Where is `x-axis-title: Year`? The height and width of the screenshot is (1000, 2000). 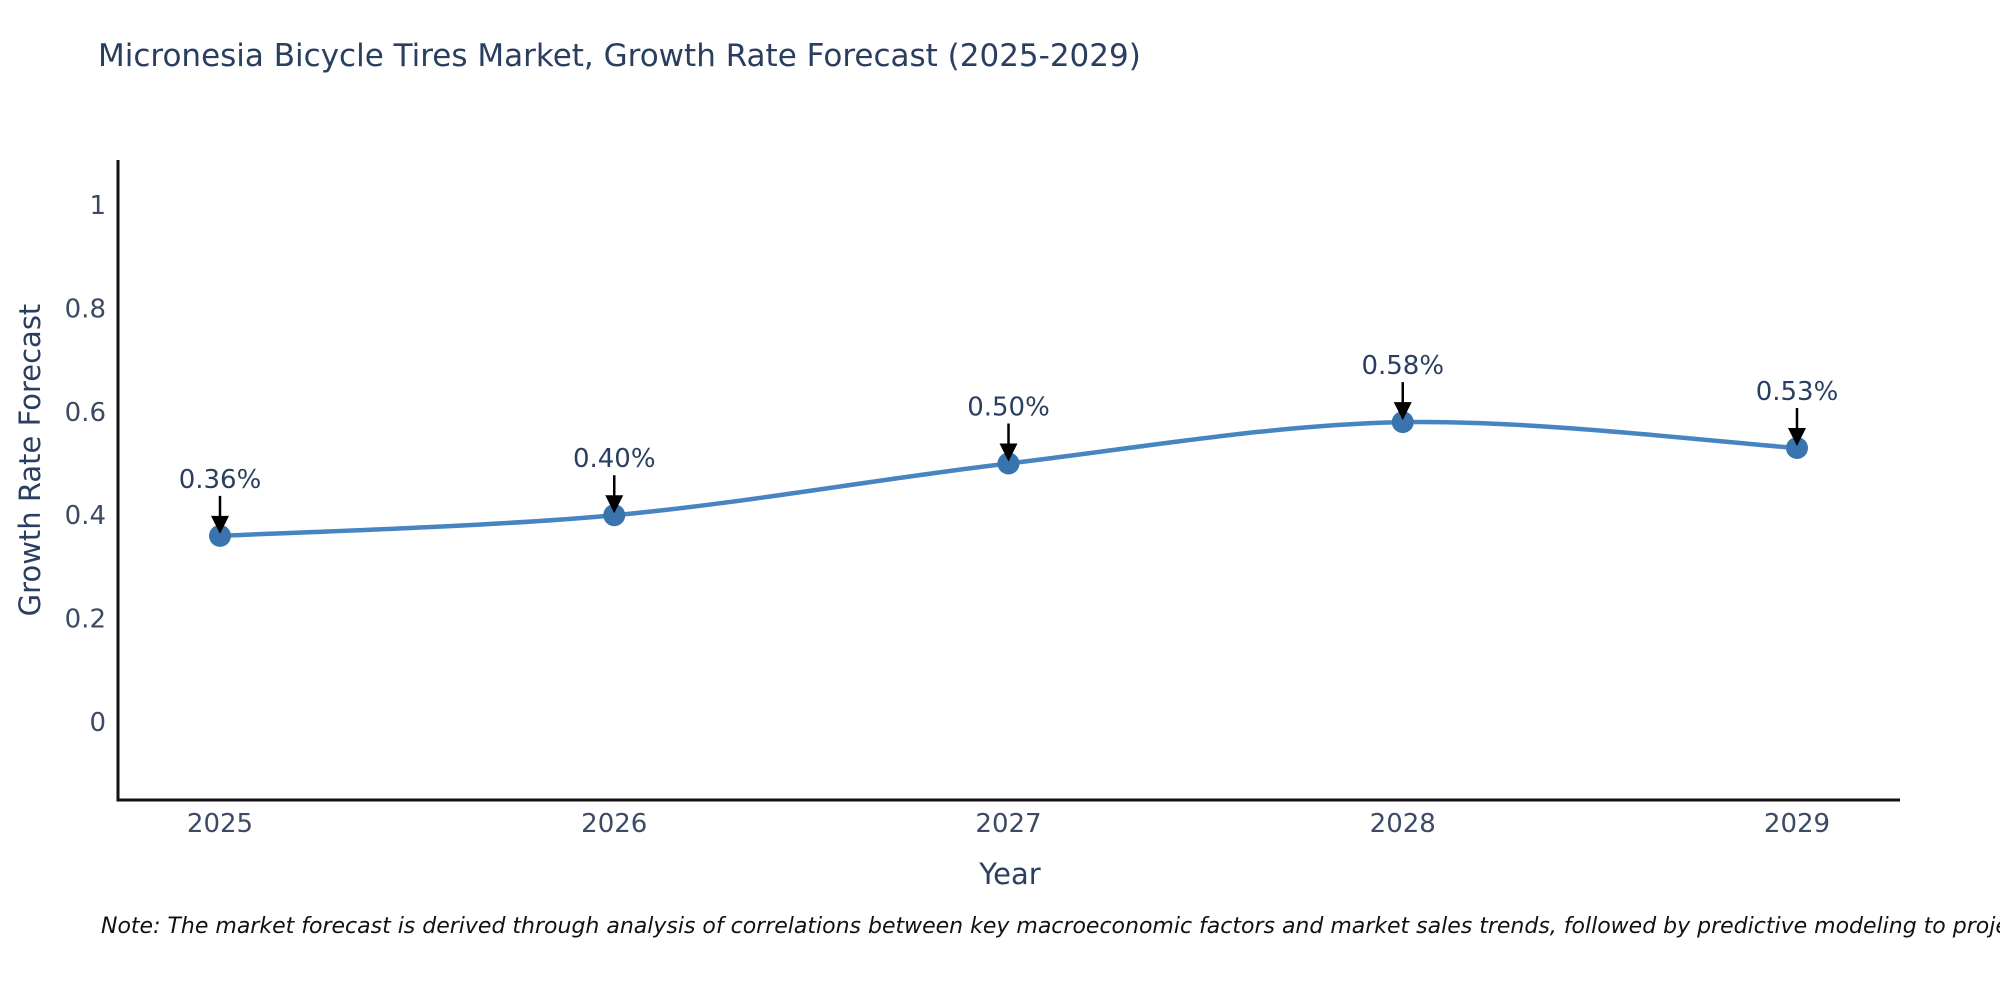 x-axis-title: Year is located at coordinates (1010, 874).